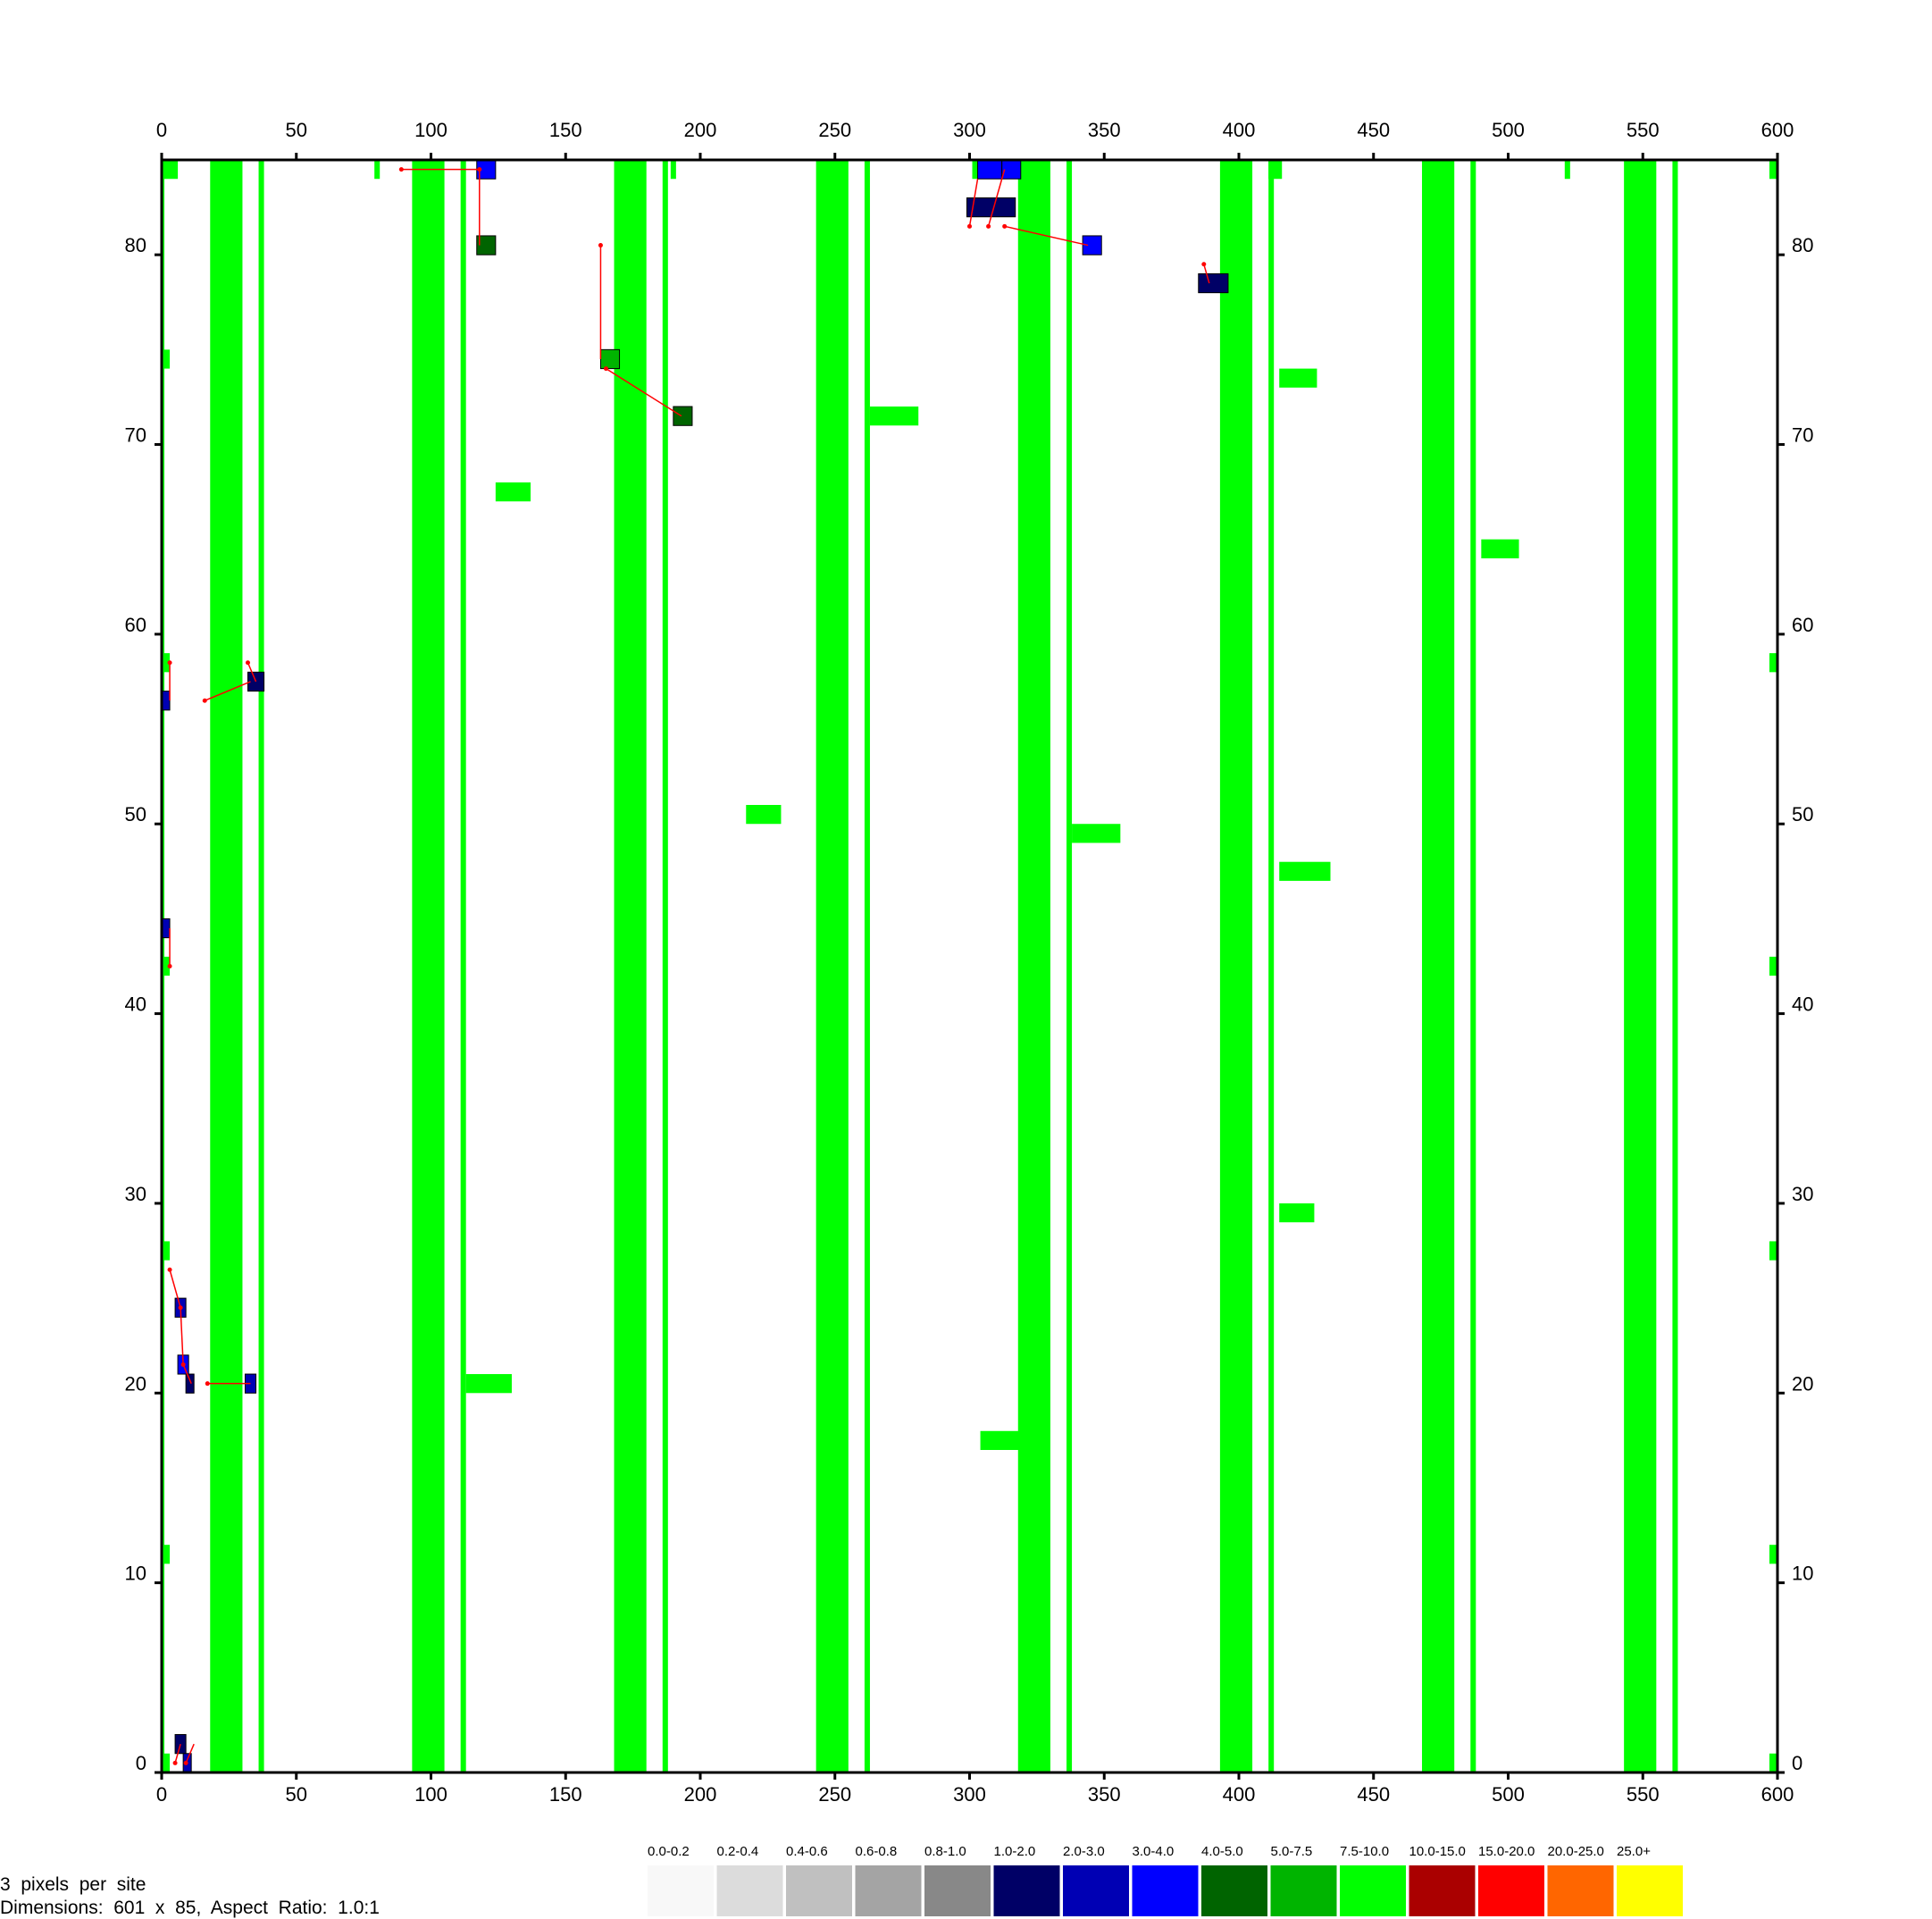 This screenshot has height=1919, width=1932. What do you see at coordinates (431, 130) in the screenshot?
I see `x-tick-label-top: 100` at bounding box center [431, 130].